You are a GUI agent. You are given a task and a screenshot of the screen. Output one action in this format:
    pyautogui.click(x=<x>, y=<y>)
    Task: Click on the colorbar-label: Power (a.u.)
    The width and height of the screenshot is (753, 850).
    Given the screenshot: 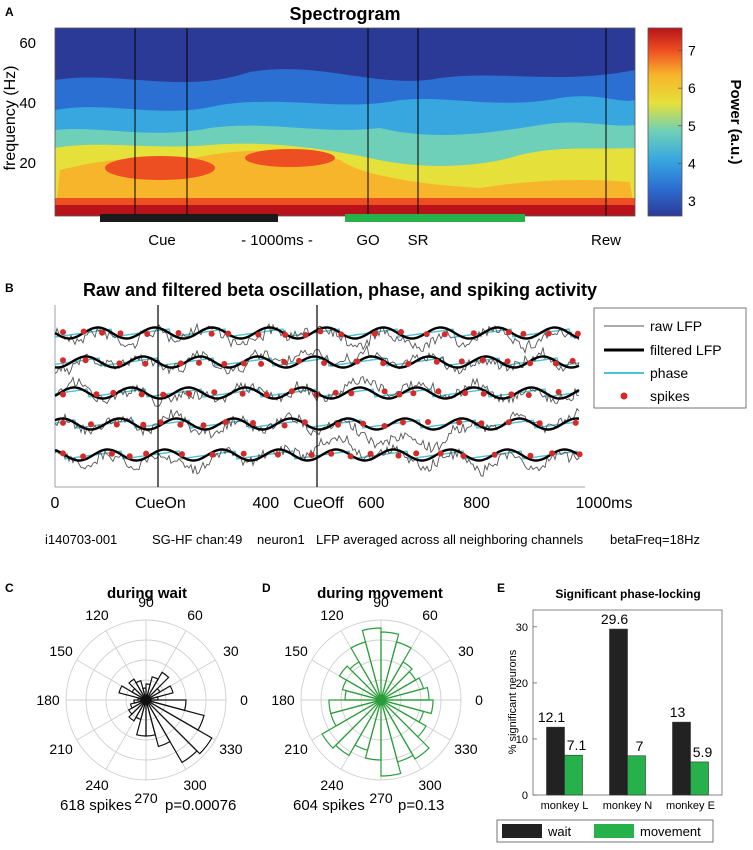 What is the action you would take?
    pyautogui.click(x=735, y=121)
    